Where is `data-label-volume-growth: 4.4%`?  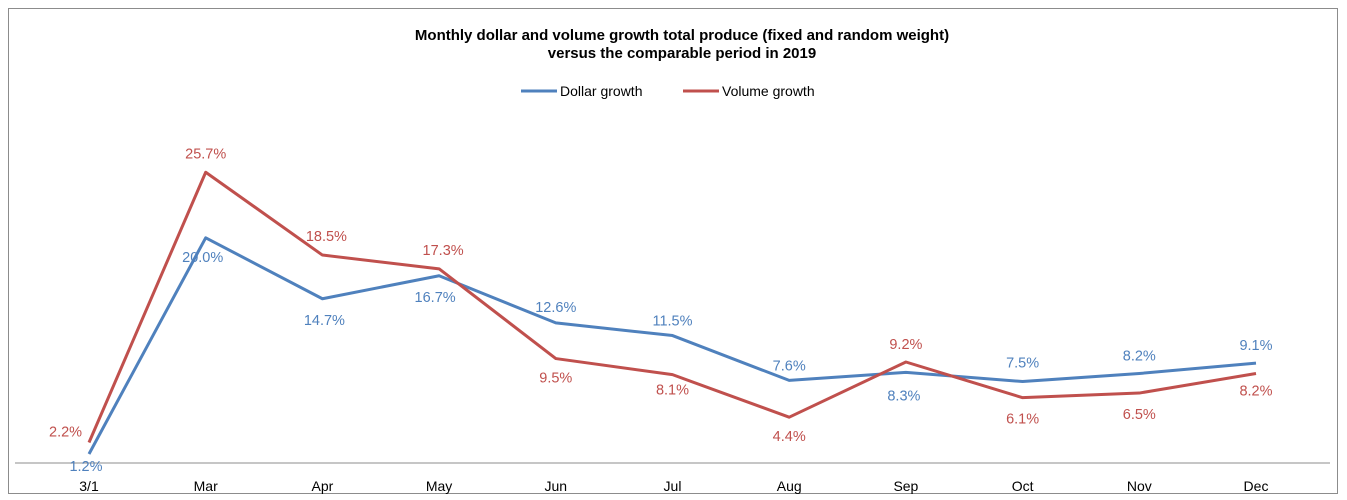 data-label-volume-growth: 4.4% is located at coordinates (789, 437).